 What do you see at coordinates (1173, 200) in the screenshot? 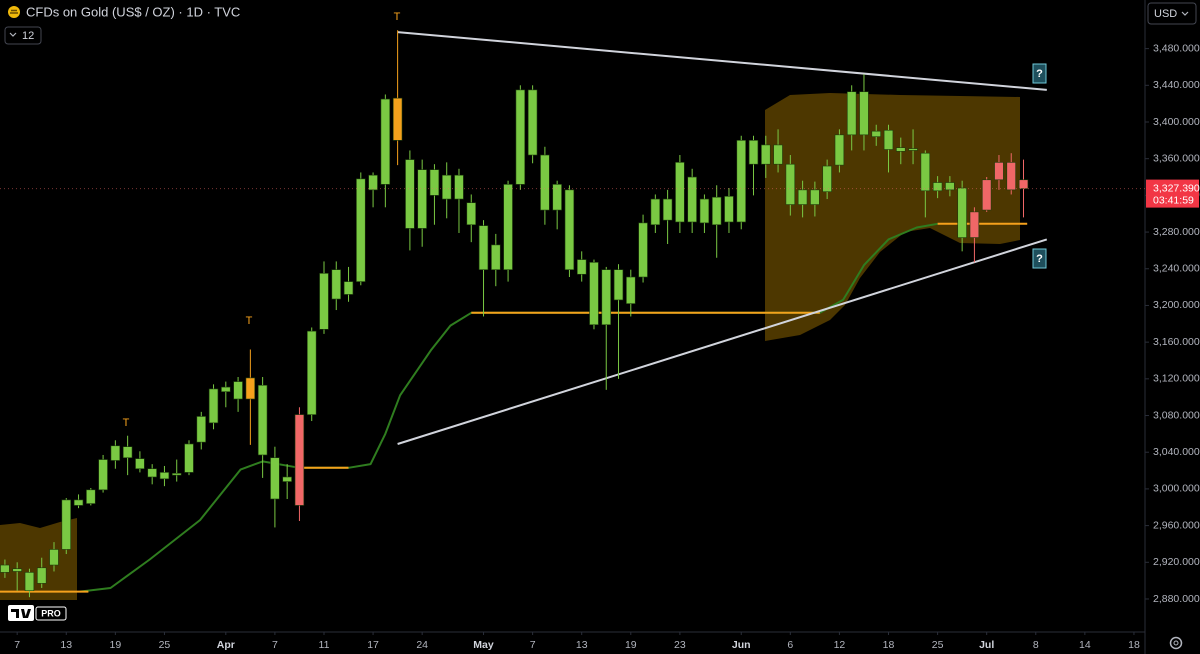
I see `price-tag-countdown: 03:41:59` at bounding box center [1173, 200].